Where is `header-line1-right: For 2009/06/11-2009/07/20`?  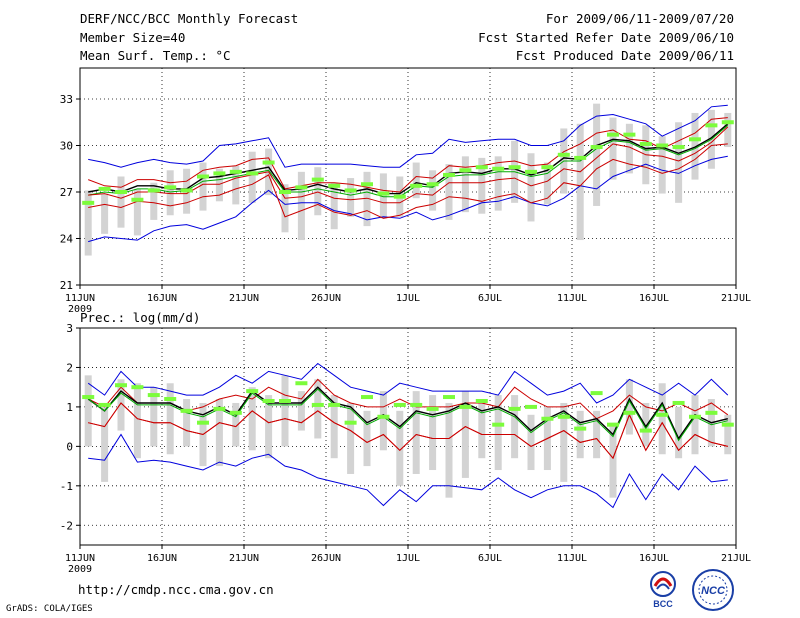
header-line1-right: For 2009/06/11-2009/07/20 is located at coordinates (639, 18).